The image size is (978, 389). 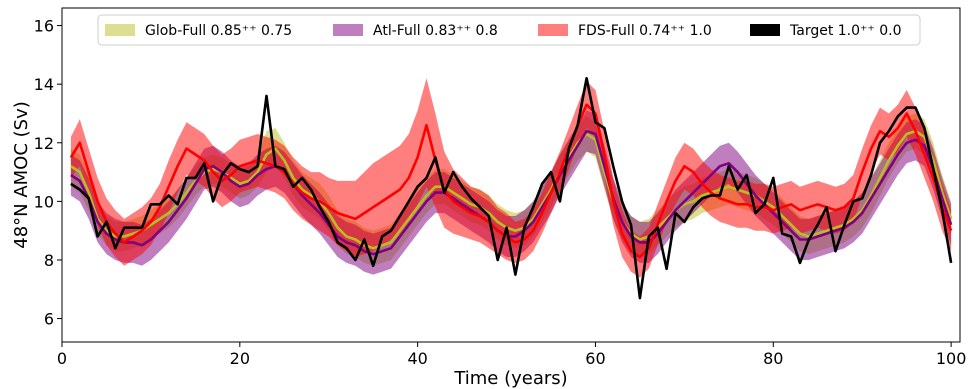 What do you see at coordinates (44, 26) in the screenshot?
I see `y-tick-label: 16` at bounding box center [44, 26].